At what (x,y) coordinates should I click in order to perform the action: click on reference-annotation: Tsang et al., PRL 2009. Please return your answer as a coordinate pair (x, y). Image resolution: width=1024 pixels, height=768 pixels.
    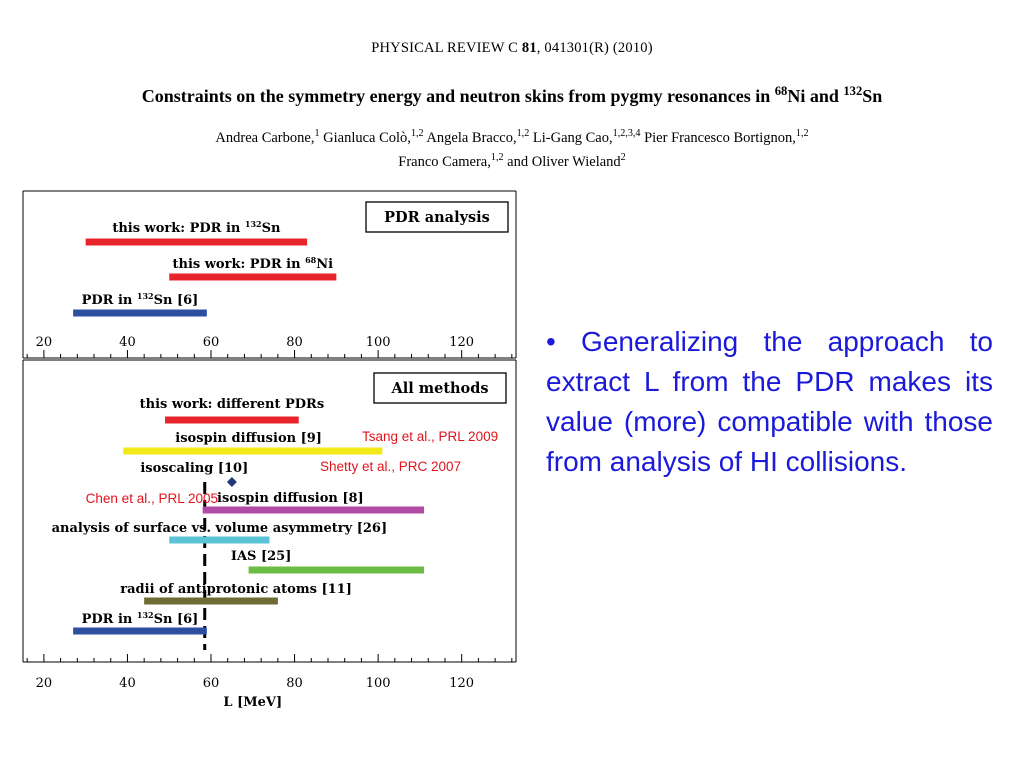
    Looking at the image, I should click on (430, 436).